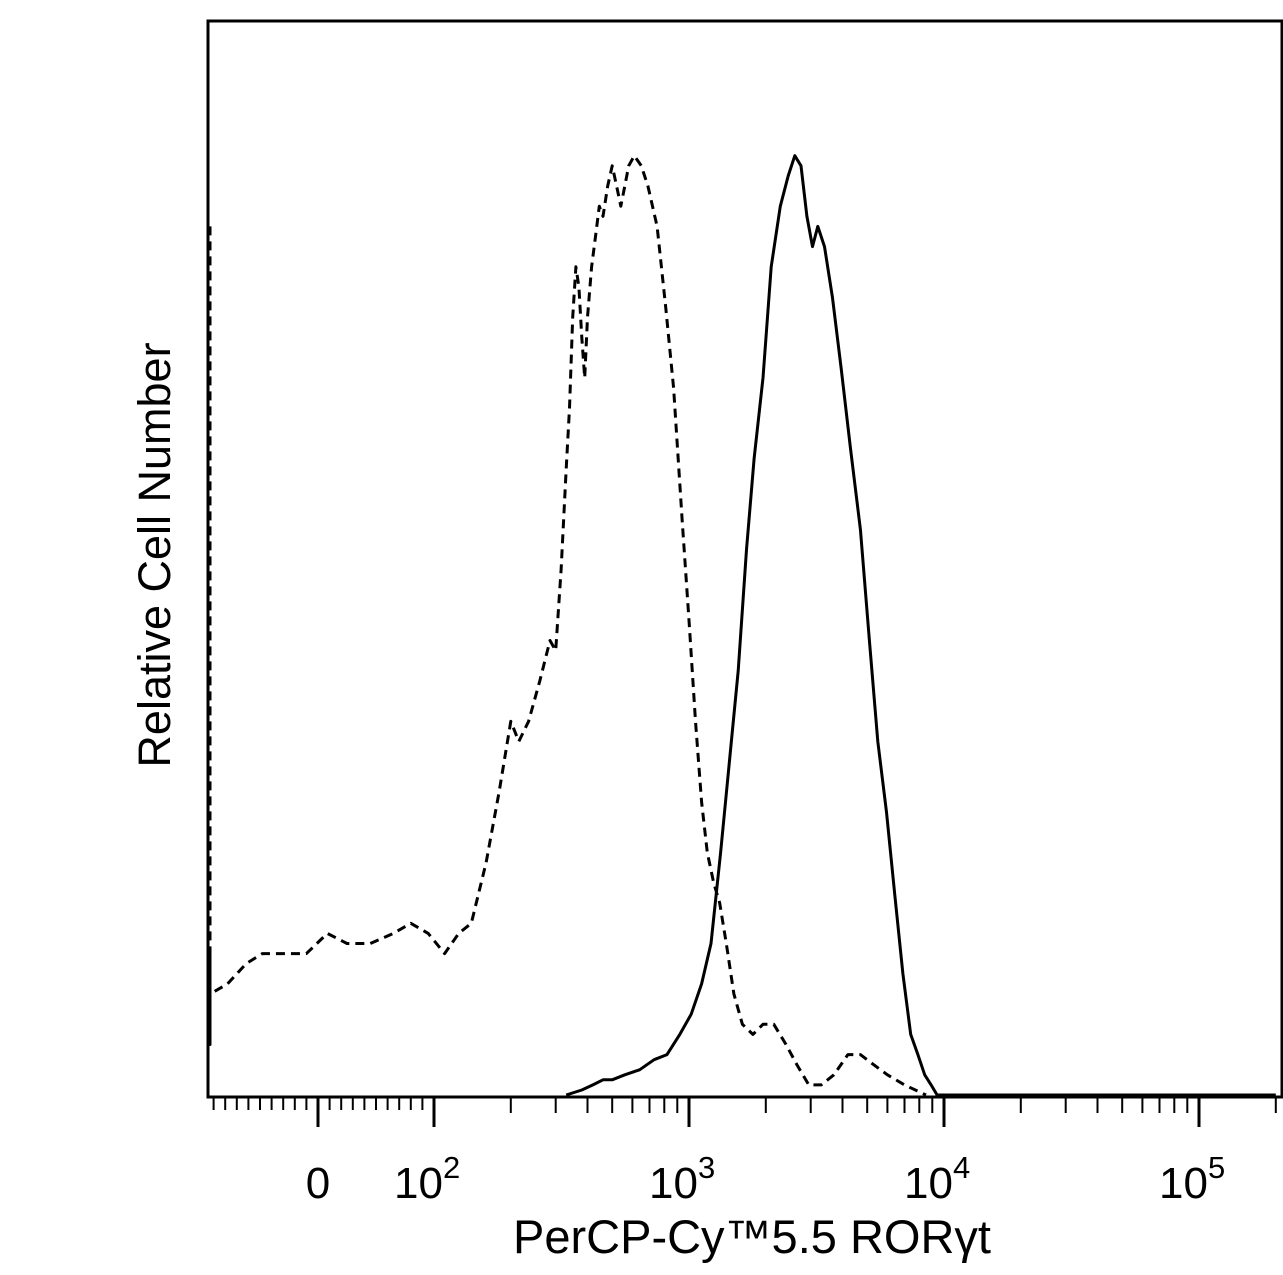 The width and height of the screenshot is (1283, 1275). What do you see at coordinates (752, 1236) in the screenshot?
I see `x-axis-label: PerCP-Cy™5.5 RORγt` at bounding box center [752, 1236].